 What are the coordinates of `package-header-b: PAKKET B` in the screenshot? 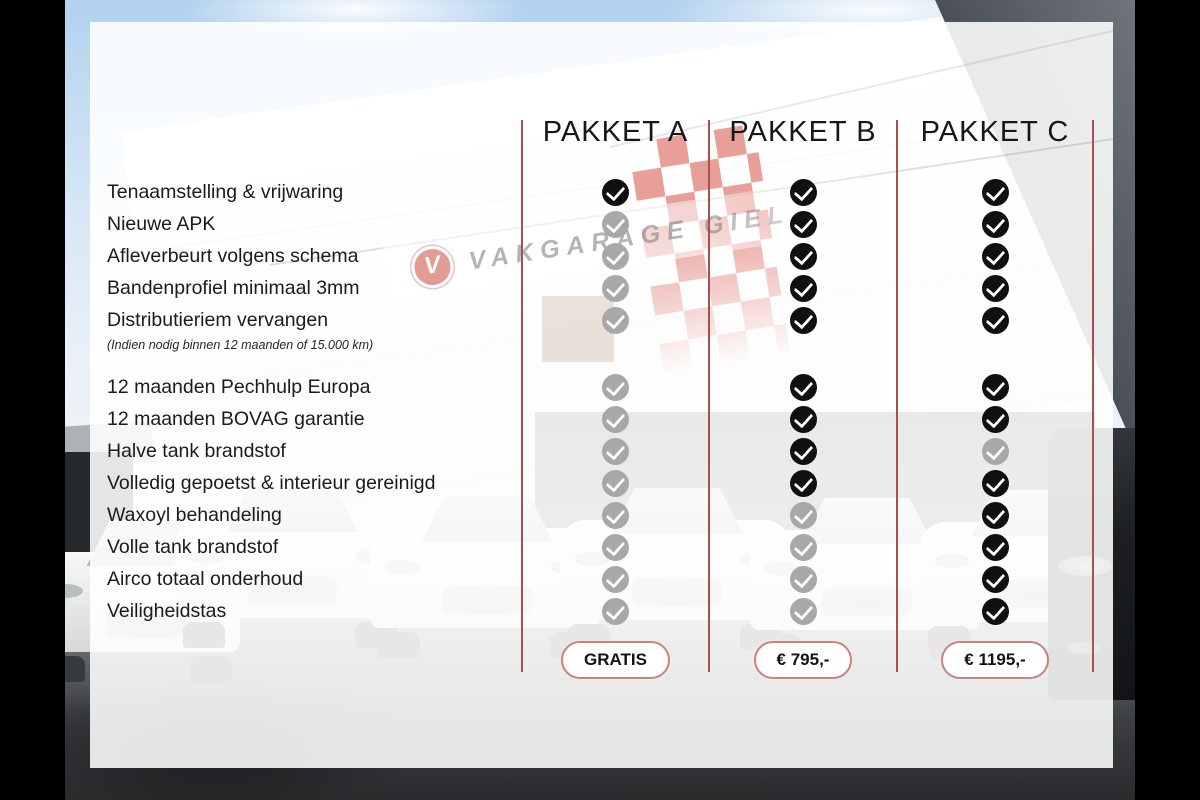 It's located at (803, 132).